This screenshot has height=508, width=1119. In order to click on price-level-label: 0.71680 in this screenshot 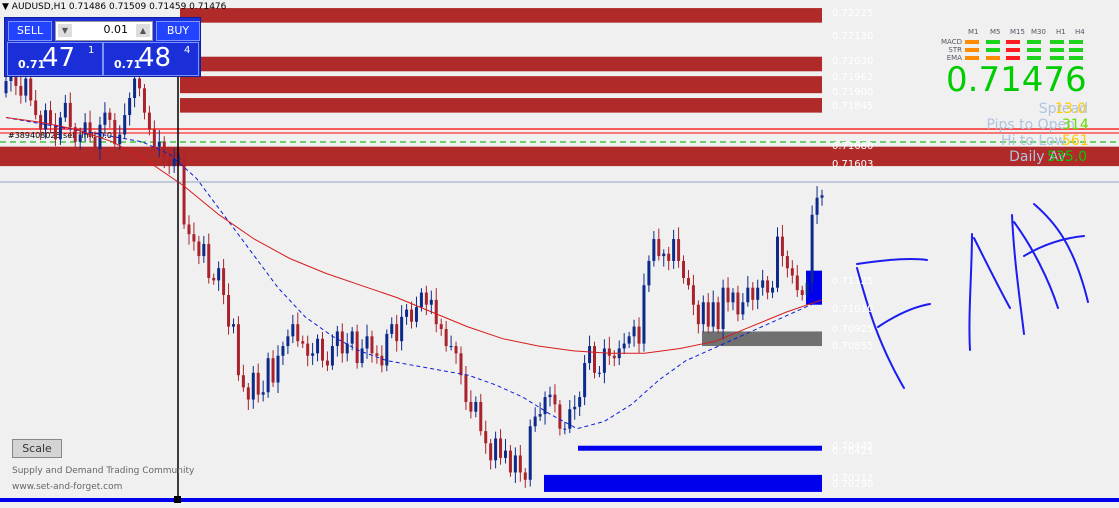, I will do `click(853, 146)`.